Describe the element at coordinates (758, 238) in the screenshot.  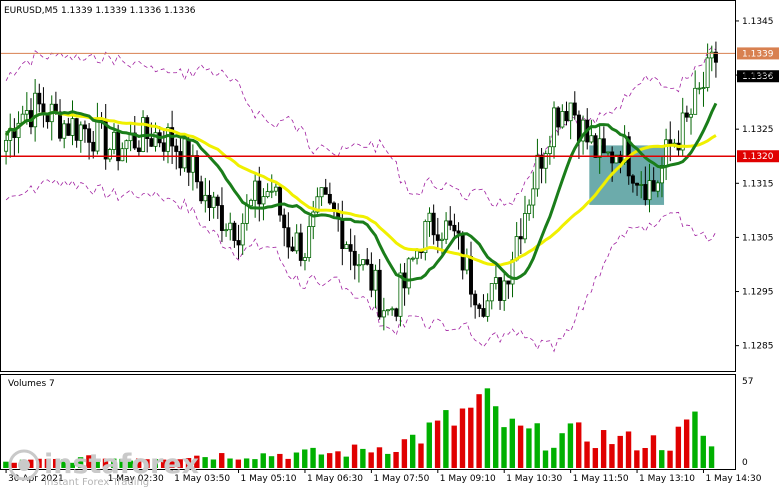
I see `y-tick-label: 1.1305` at that location.